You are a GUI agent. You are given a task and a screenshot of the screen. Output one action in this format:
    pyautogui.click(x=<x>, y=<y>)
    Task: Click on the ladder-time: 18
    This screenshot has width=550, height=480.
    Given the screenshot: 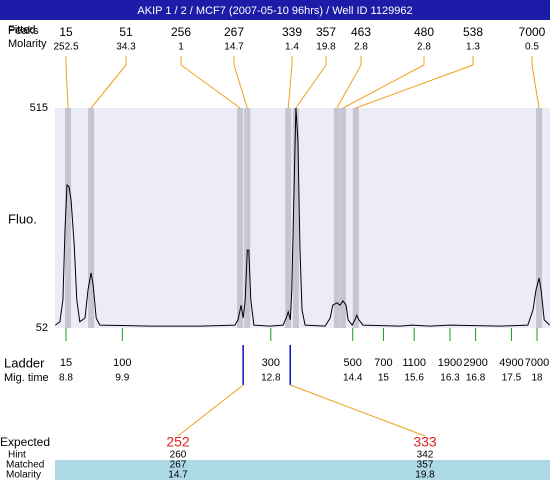 What is the action you would take?
    pyautogui.click(x=537, y=378)
    